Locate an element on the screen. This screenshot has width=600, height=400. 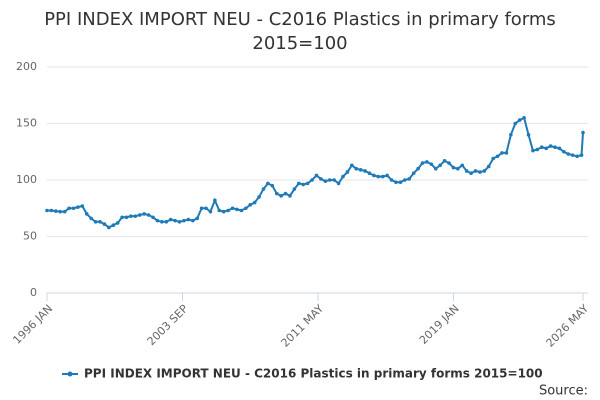
y-tick-label: 0 is located at coordinates (33, 292).